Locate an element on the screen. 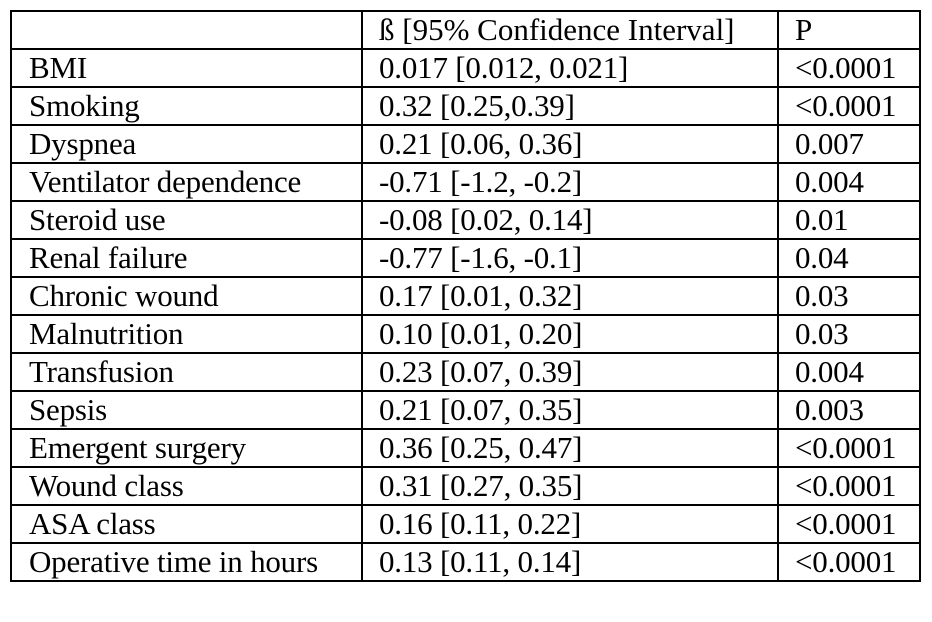 The width and height of the screenshot is (932, 622). table-row: Renal failure -0.77 [-1.6, -0.1] 0.04 is located at coordinates (465, 258).